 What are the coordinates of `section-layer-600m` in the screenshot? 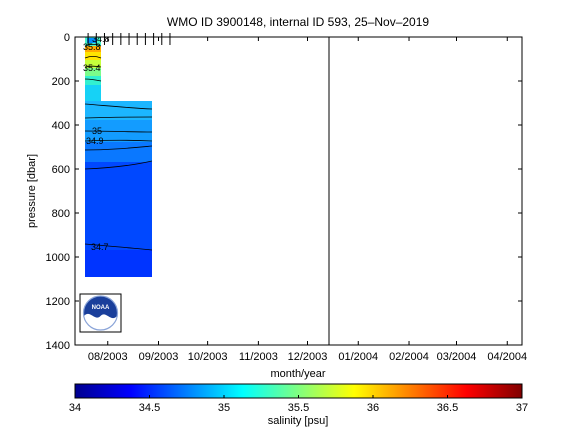 It's located at (118, 151).